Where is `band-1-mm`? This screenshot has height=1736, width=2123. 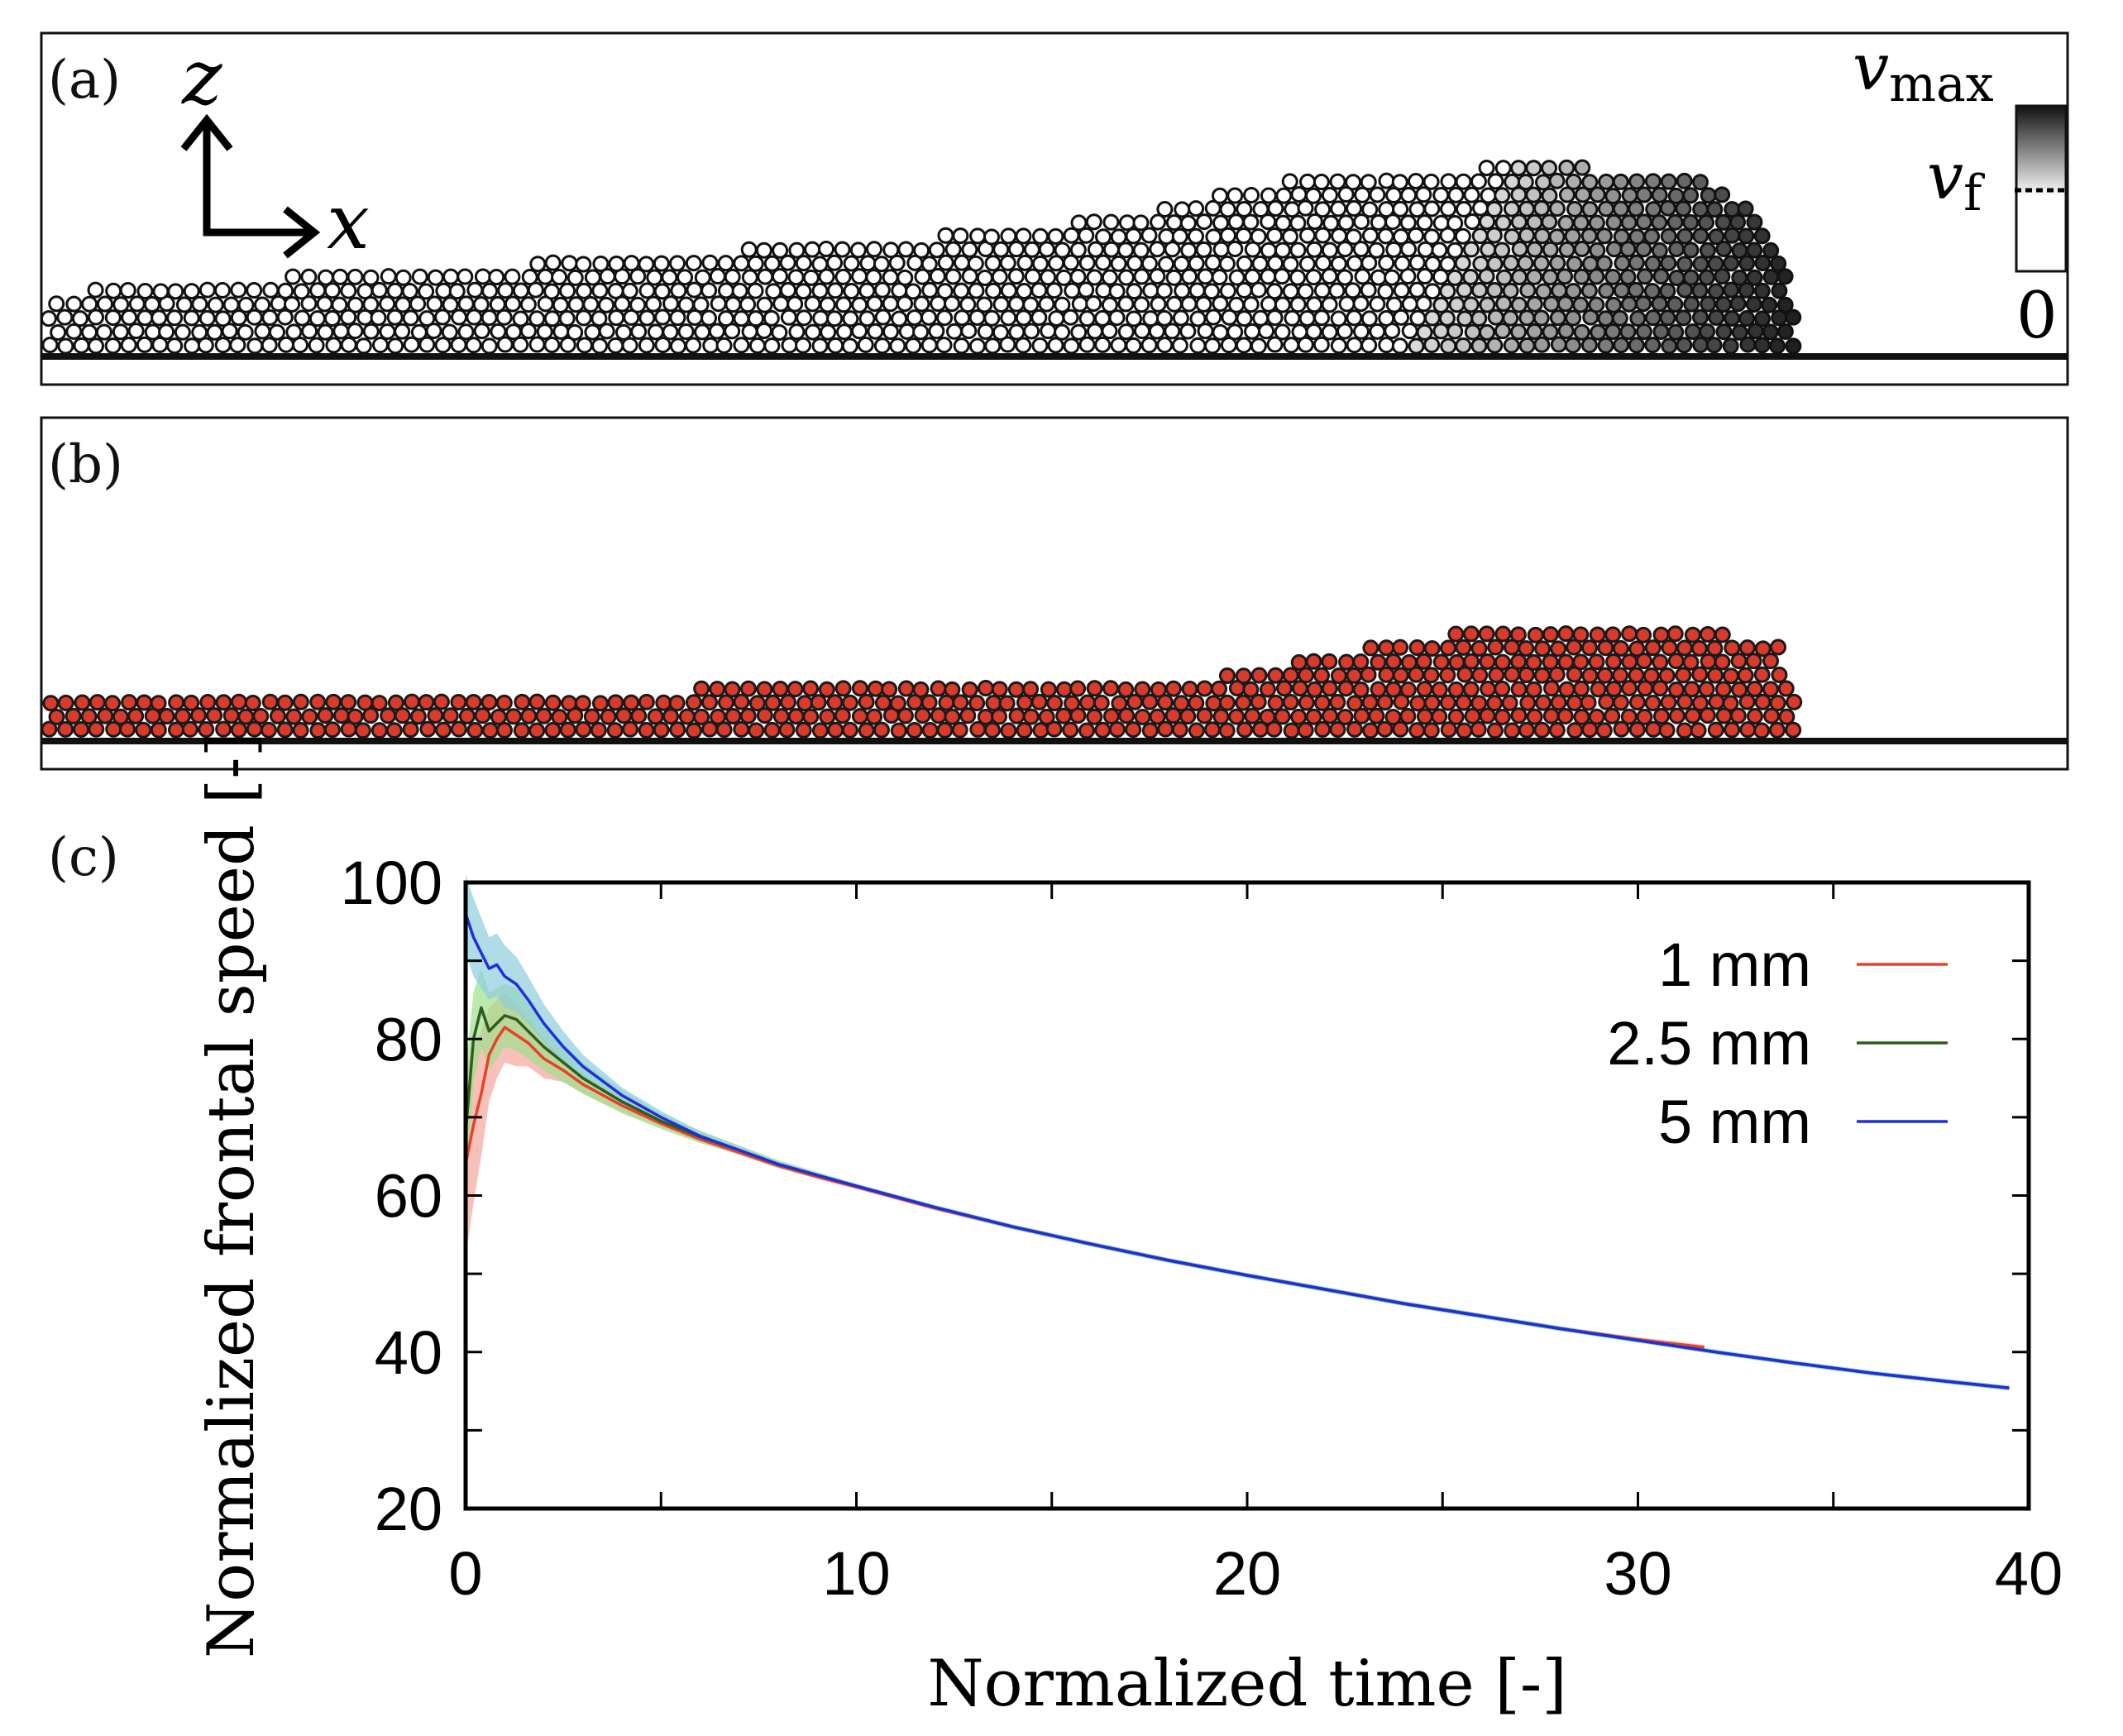 band-1-mm is located at coordinates (1085, 1171).